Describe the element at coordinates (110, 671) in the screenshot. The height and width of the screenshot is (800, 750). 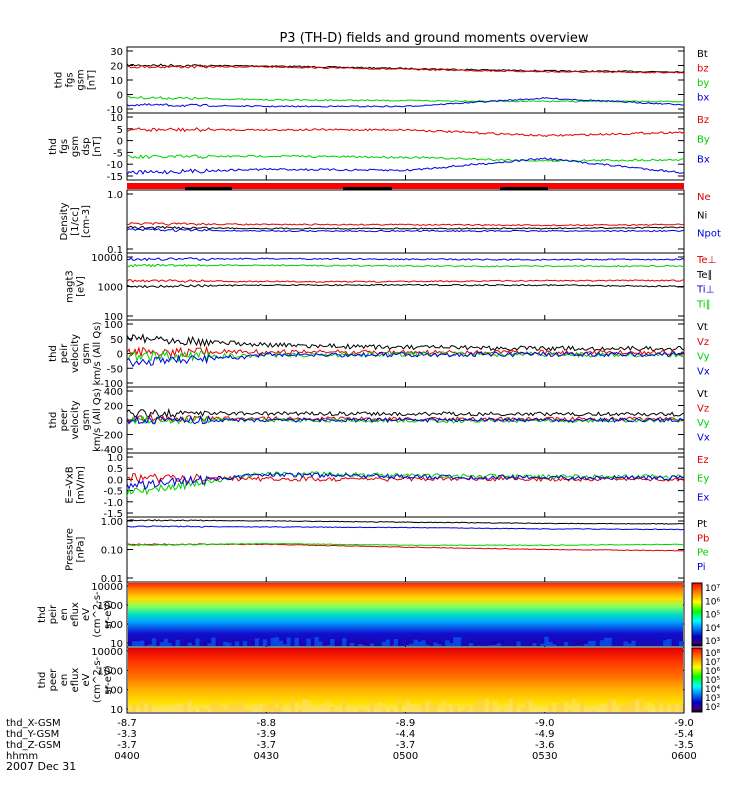
I see `ytick-label: 1000` at that location.